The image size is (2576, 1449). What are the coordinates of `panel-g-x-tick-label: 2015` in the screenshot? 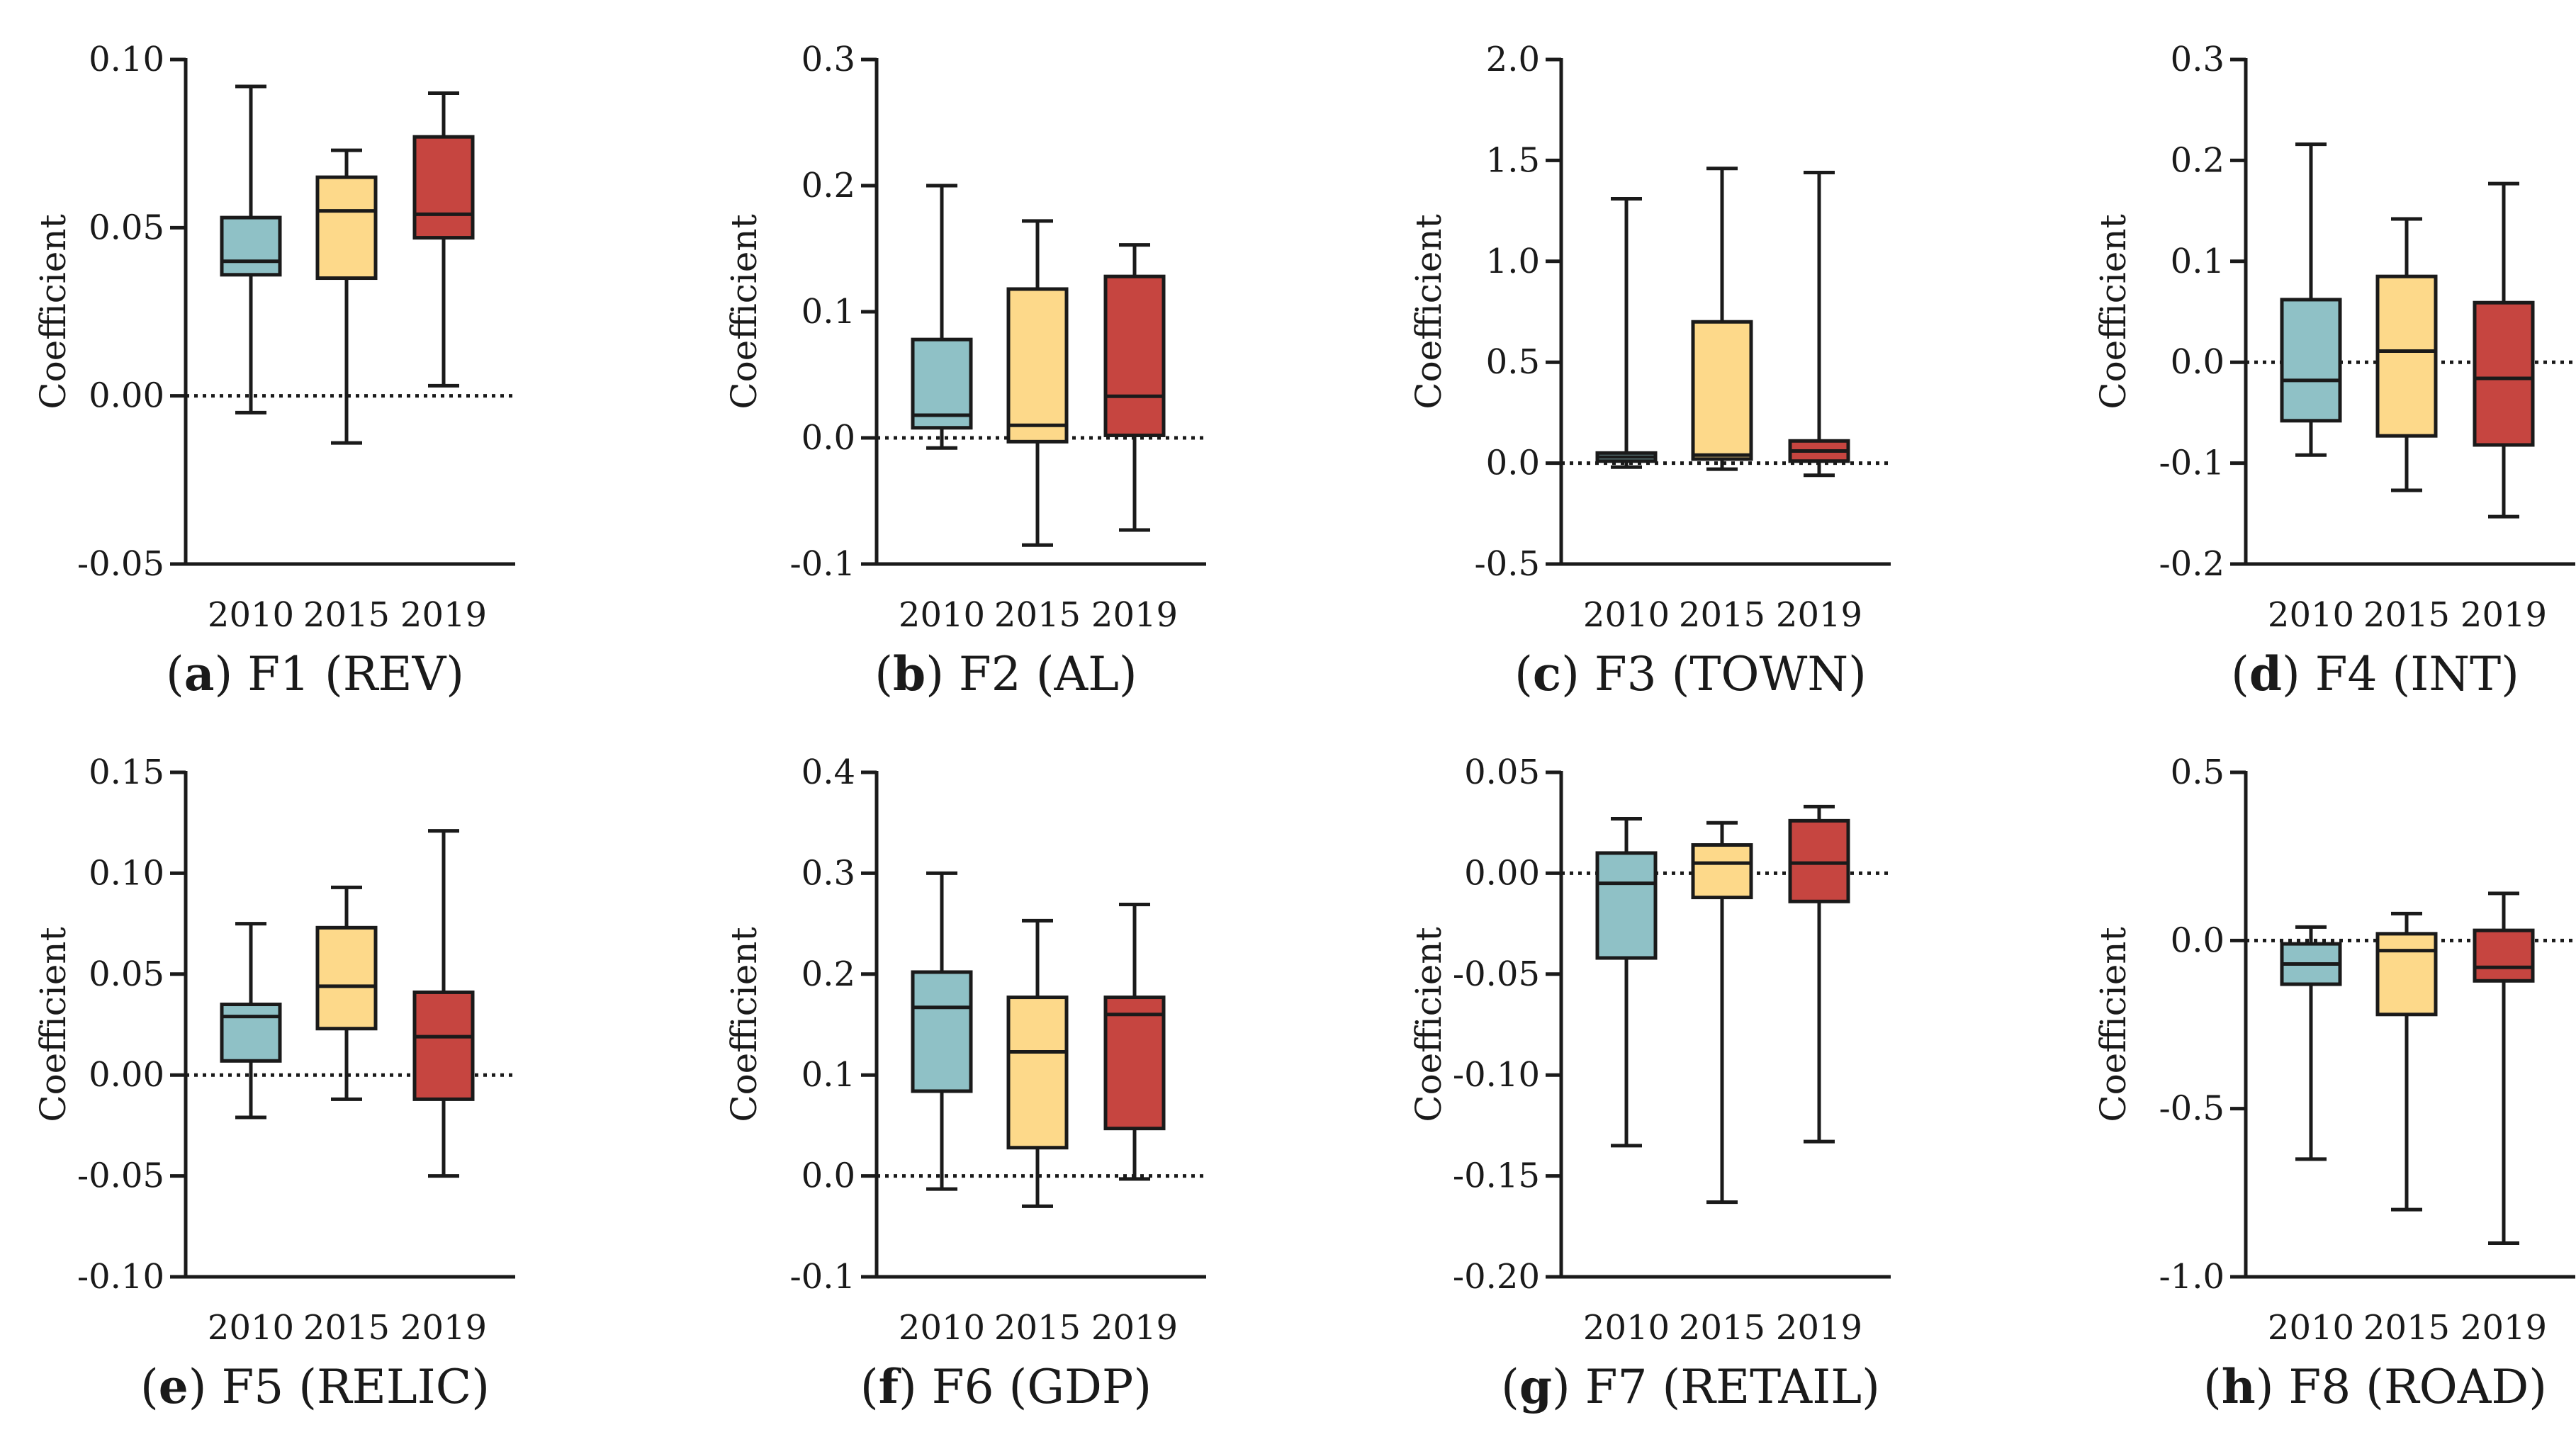 It's located at (1722, 1328).